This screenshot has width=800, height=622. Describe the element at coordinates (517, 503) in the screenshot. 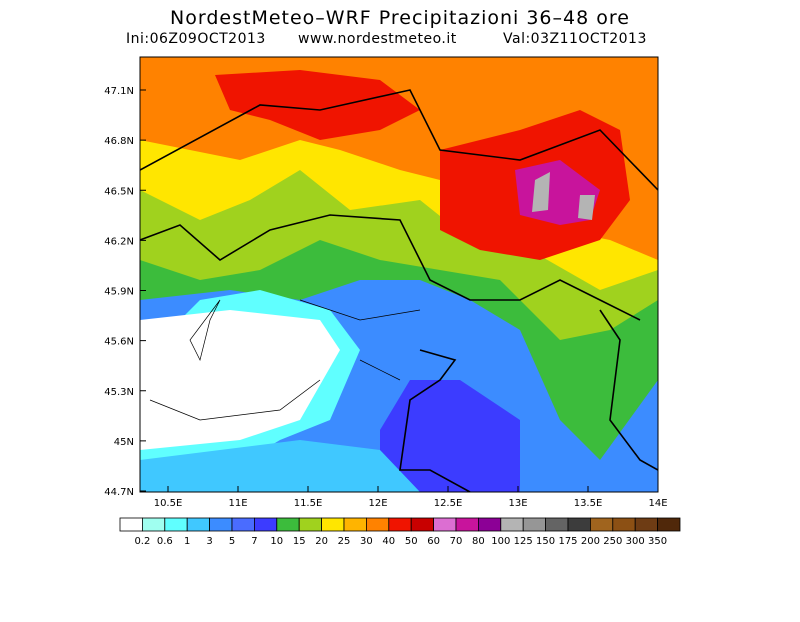

I see `lon-label: 13E` at that location.